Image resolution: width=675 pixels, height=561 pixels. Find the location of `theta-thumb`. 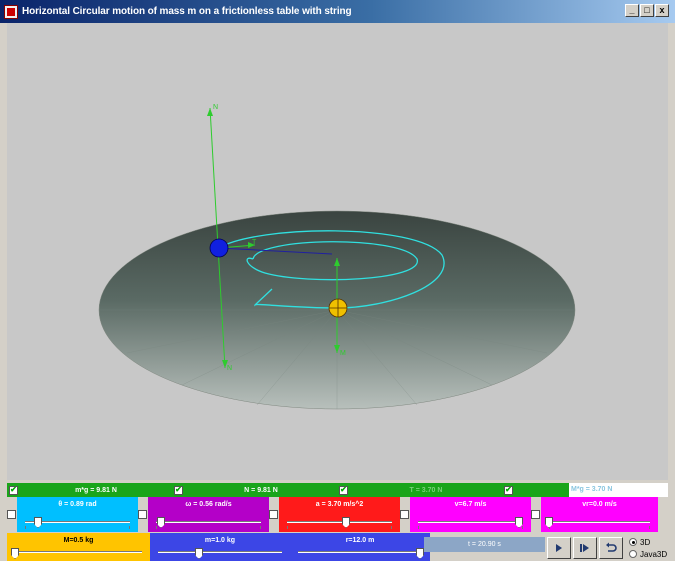

theta-thumb is located at coordinates (38, 522).